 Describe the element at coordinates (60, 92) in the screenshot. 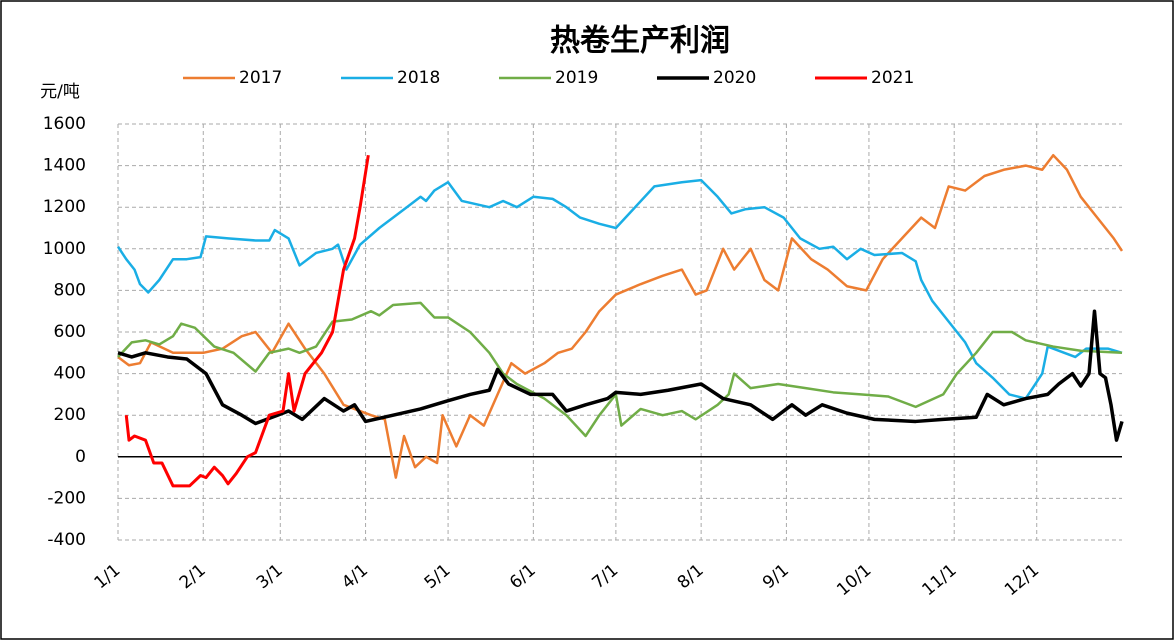

I see `y-axis-label: 元/吨` at that location.